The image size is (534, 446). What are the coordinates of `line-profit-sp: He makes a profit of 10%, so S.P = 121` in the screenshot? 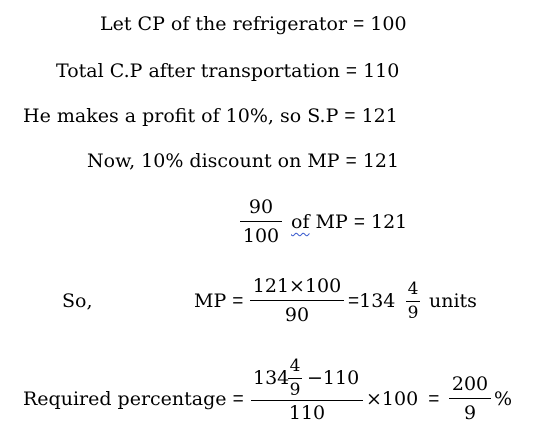 It's located at (210, 116).